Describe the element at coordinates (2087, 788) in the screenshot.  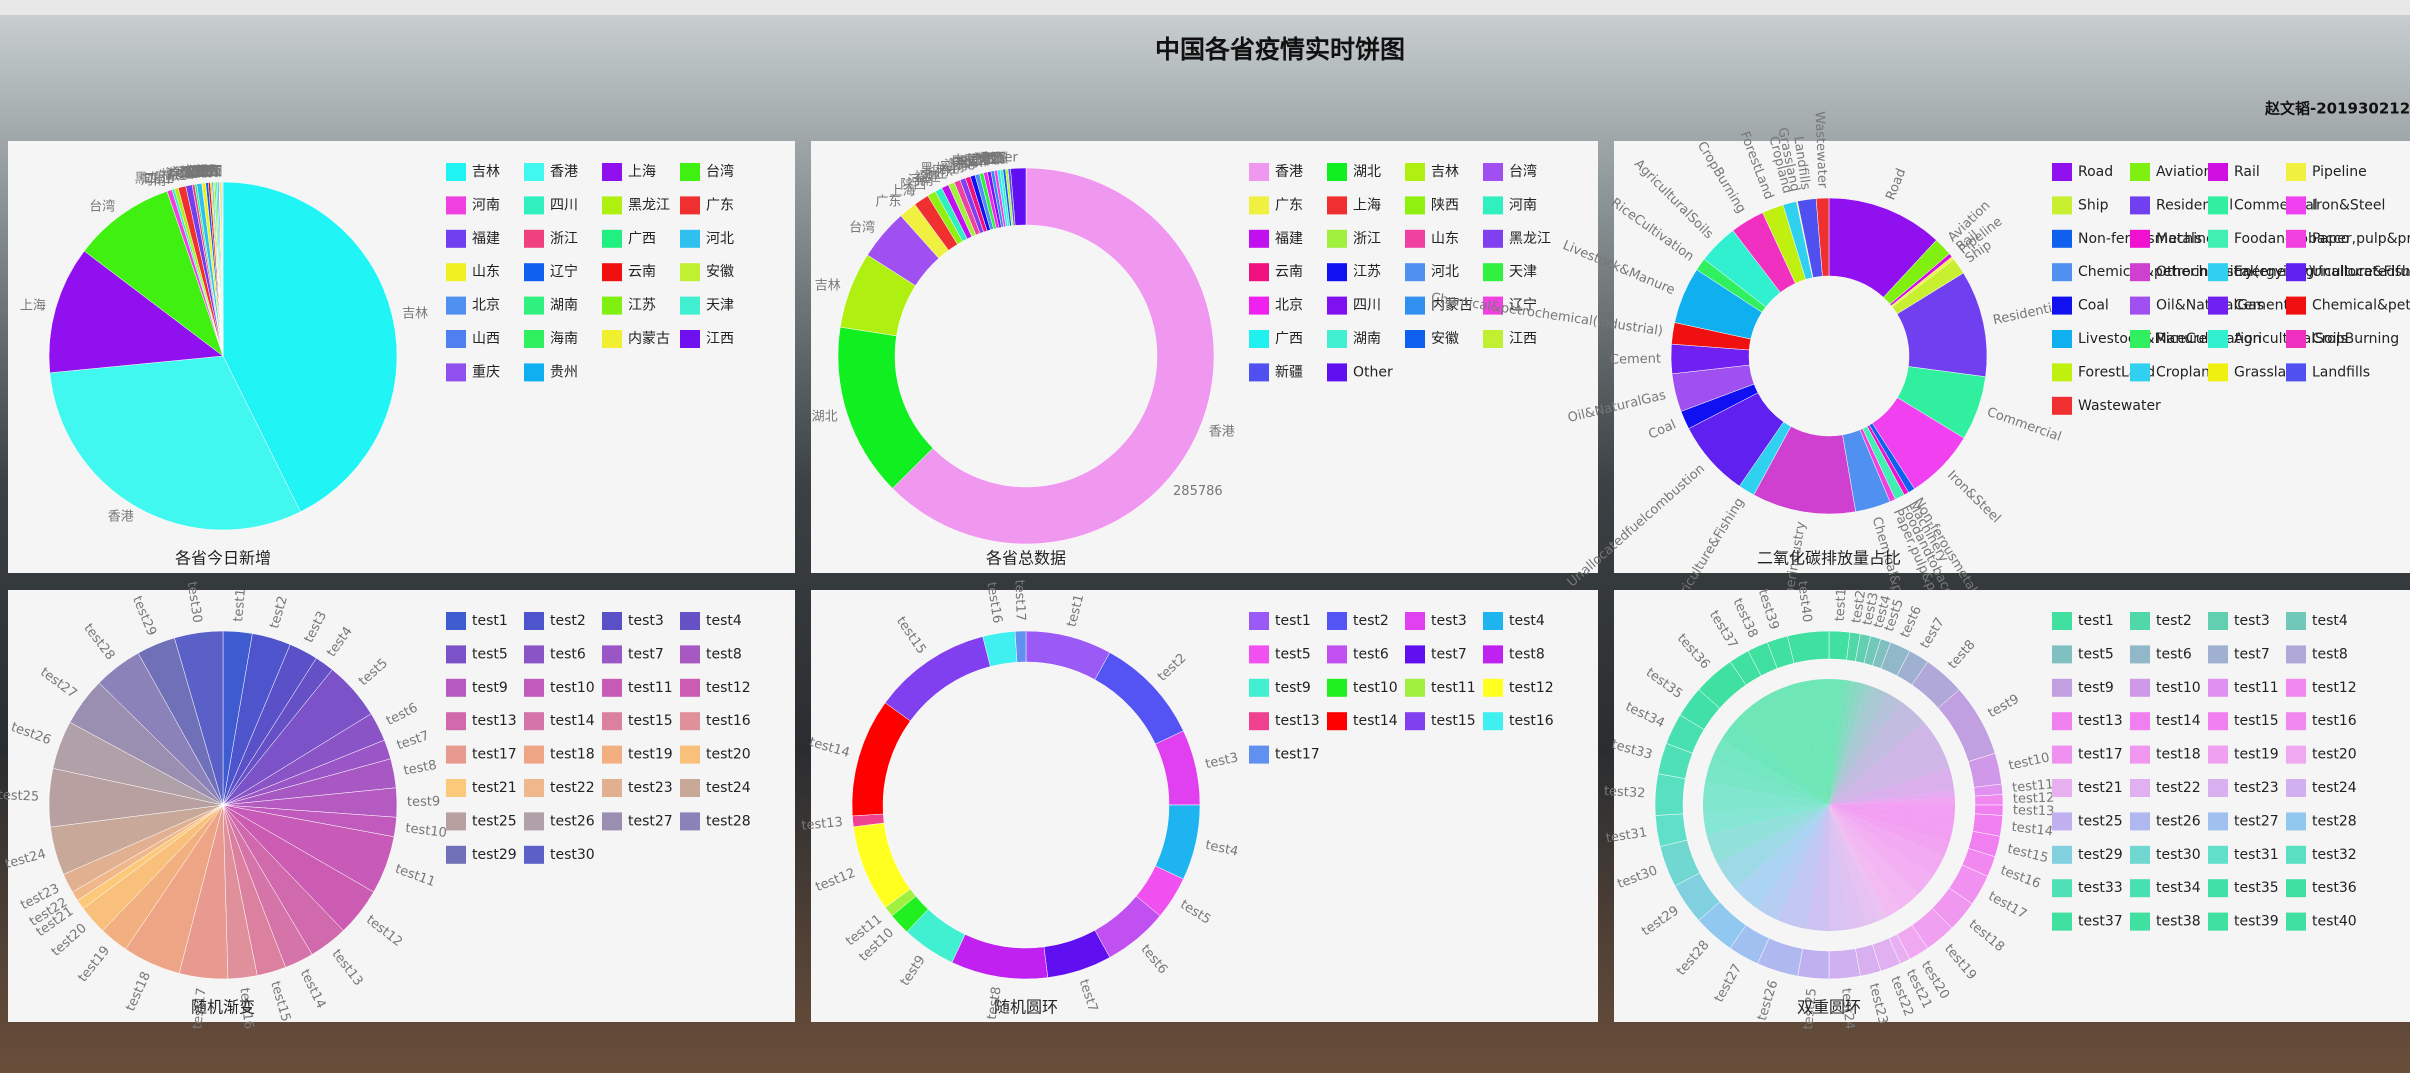
I see `legend-item: test21` at that location.